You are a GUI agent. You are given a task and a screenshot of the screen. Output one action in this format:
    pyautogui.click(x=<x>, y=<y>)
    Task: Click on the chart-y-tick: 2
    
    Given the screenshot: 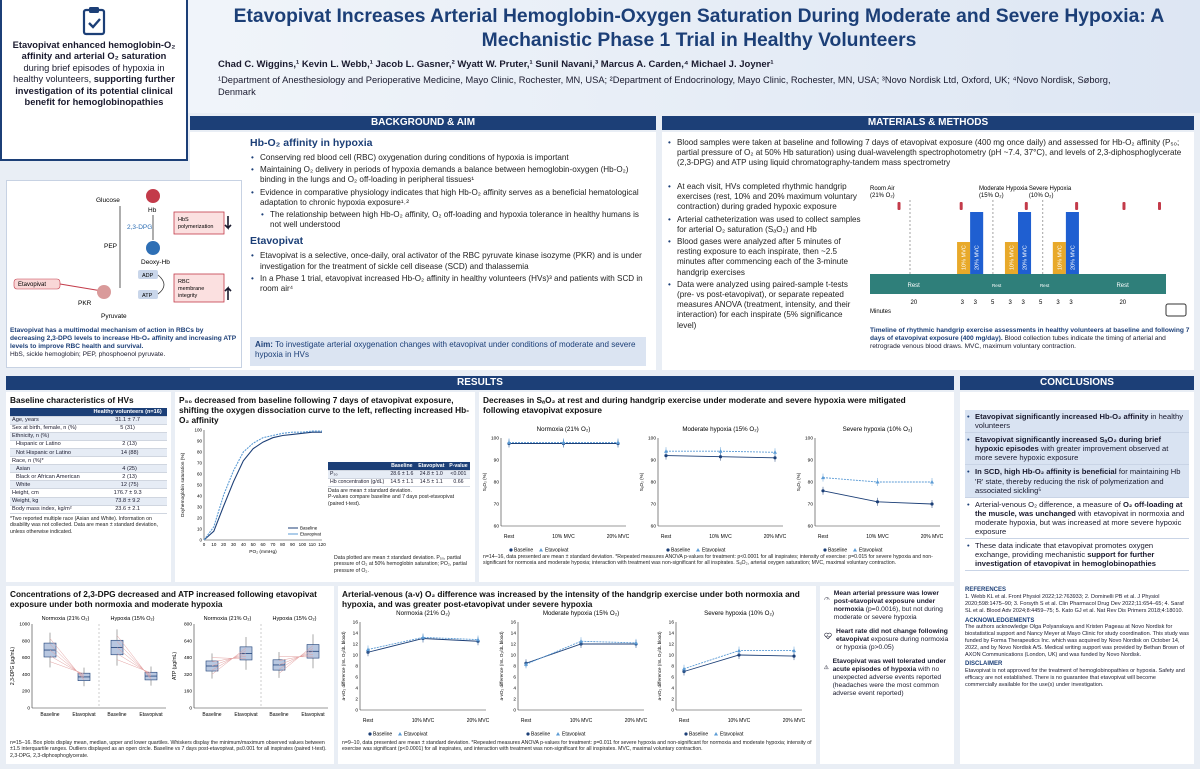 What is the action you would take?
    pyautogui.click(x=672, y=700)
    